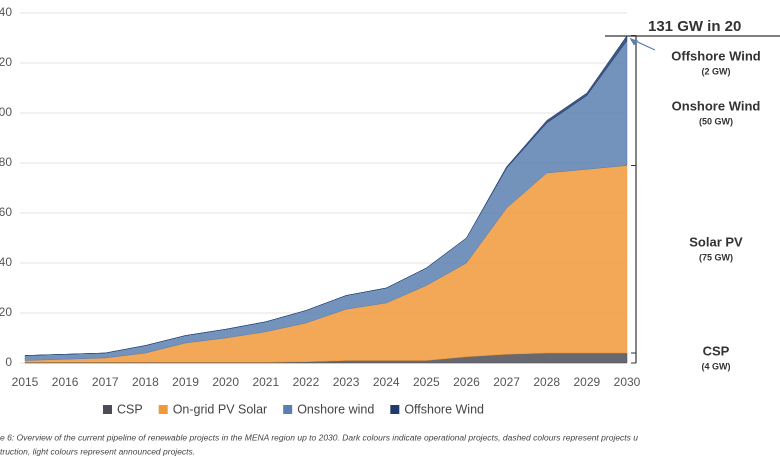  I want to click on x-tick-label: 2026, so click(466, 382).